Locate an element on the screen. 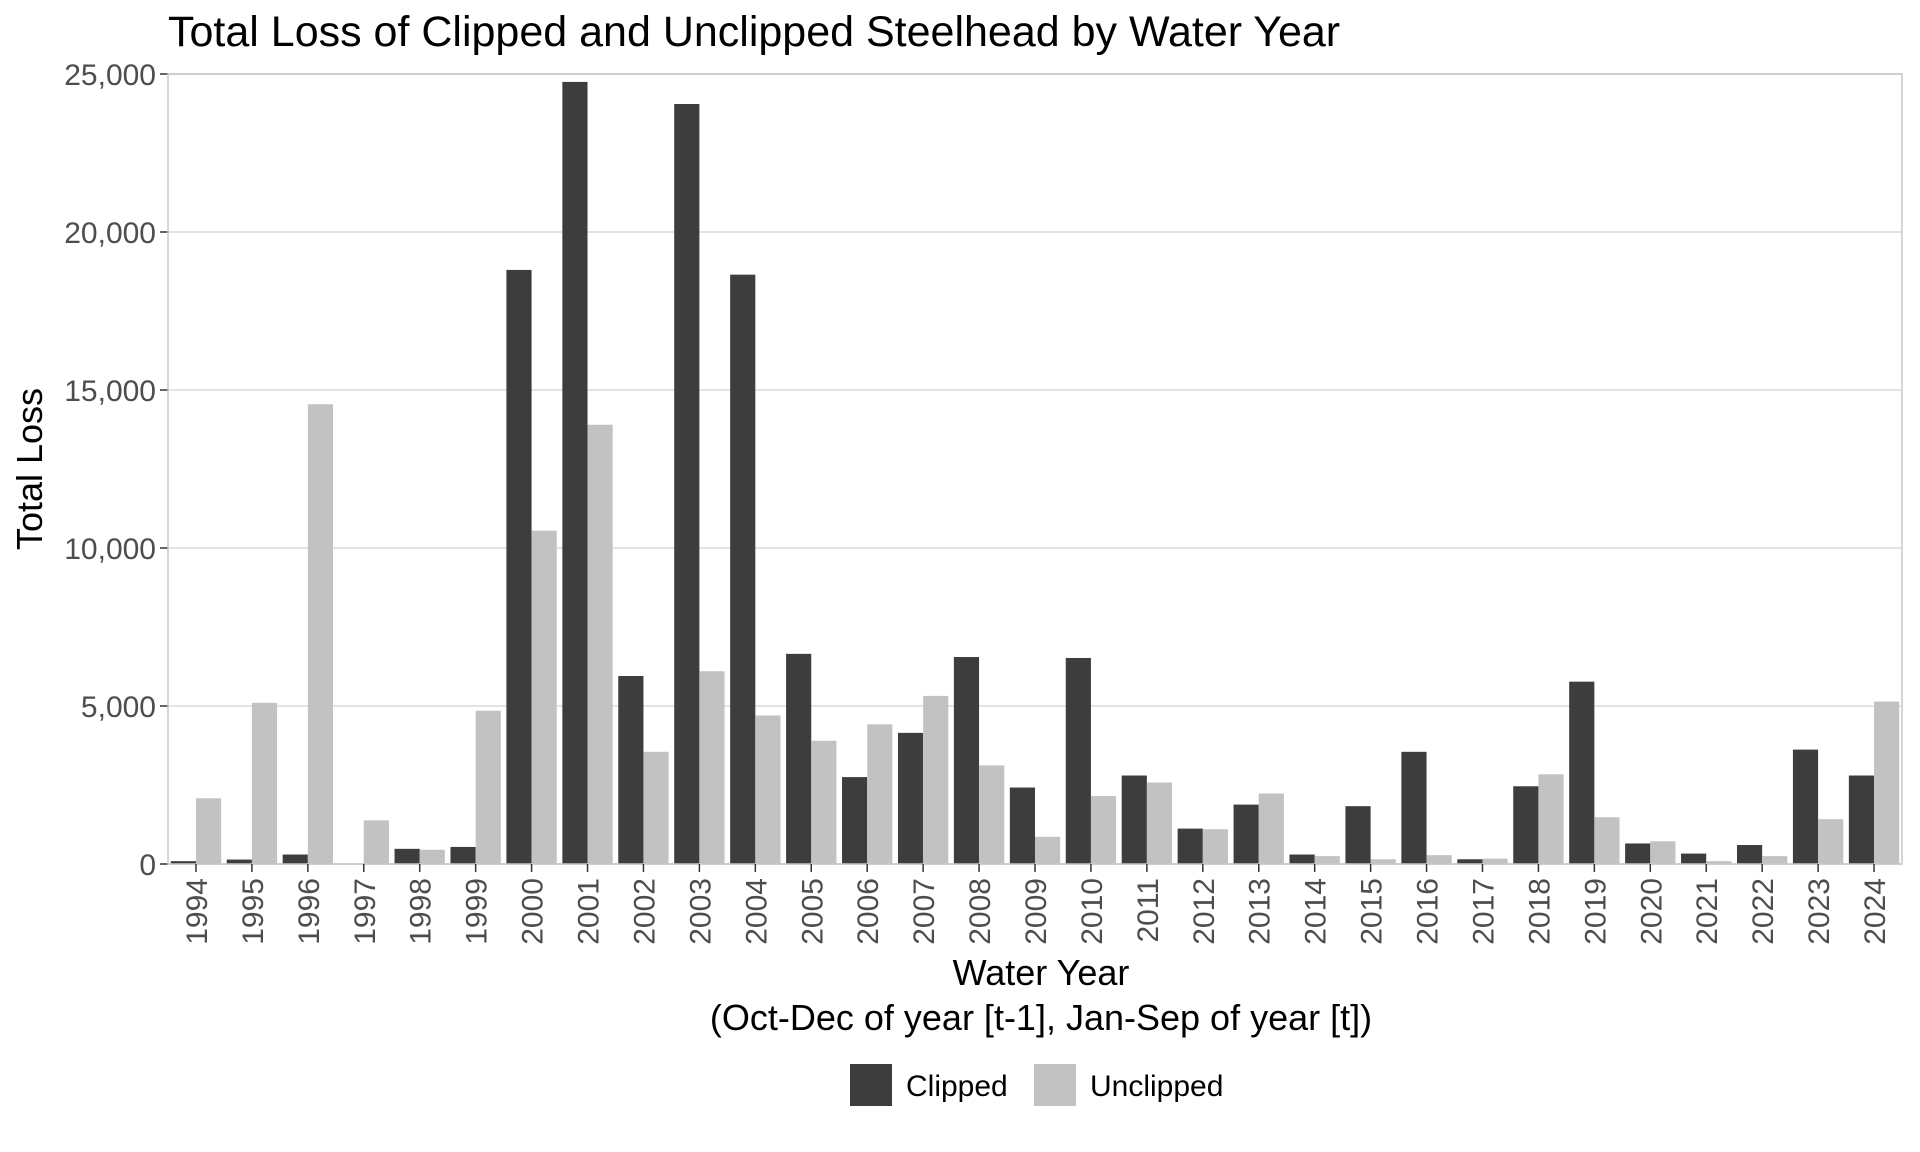  y-tick-label: 20,000 is located at coordinates (110, 233).